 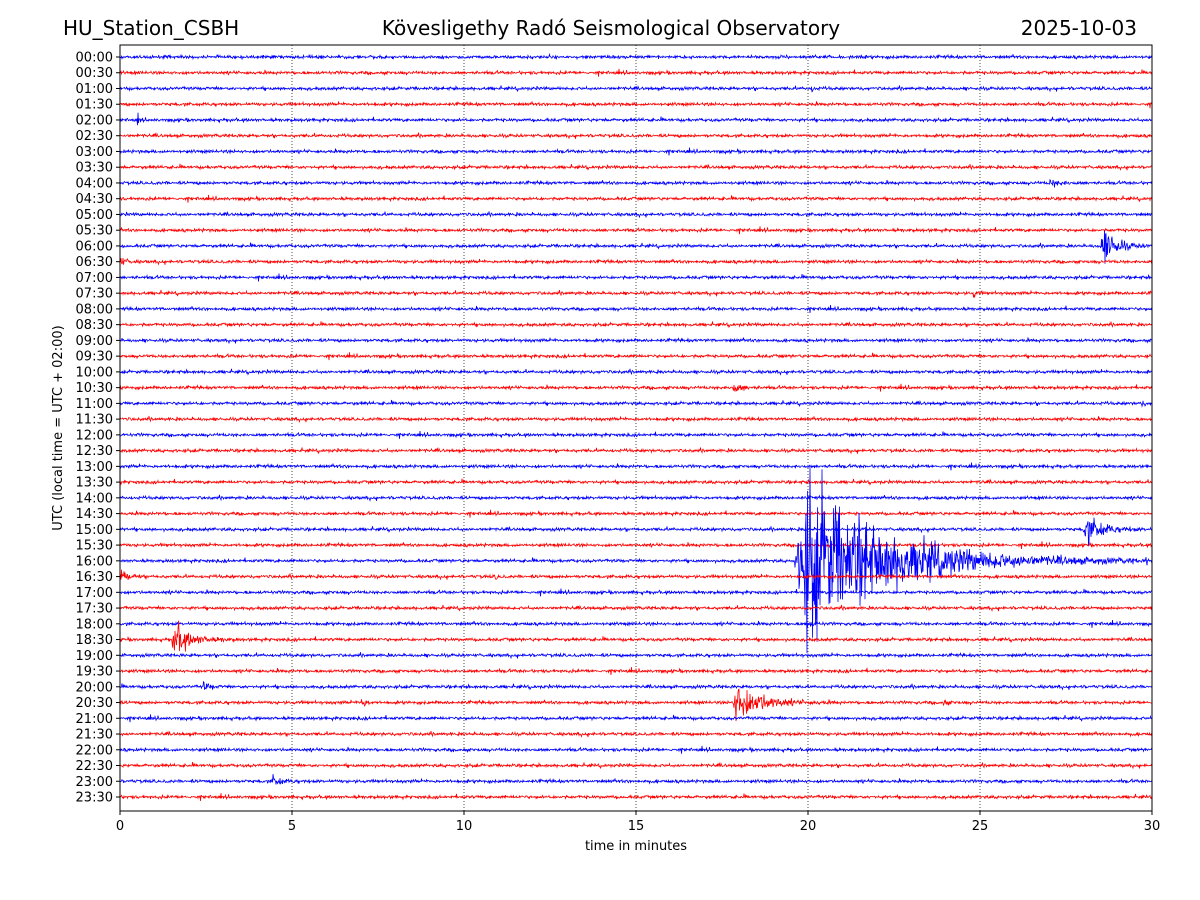 What do you see at coordinates (94, 89) in the screenshot?
I see `y-tick-label-01:00: 01:00` at bounding box center [94, 89].